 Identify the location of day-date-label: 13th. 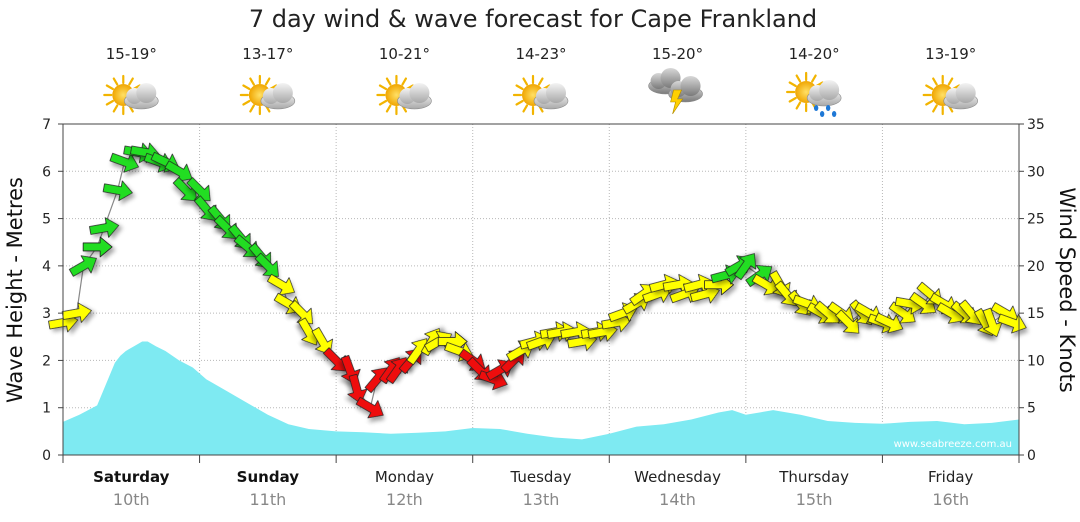
(541, 499).